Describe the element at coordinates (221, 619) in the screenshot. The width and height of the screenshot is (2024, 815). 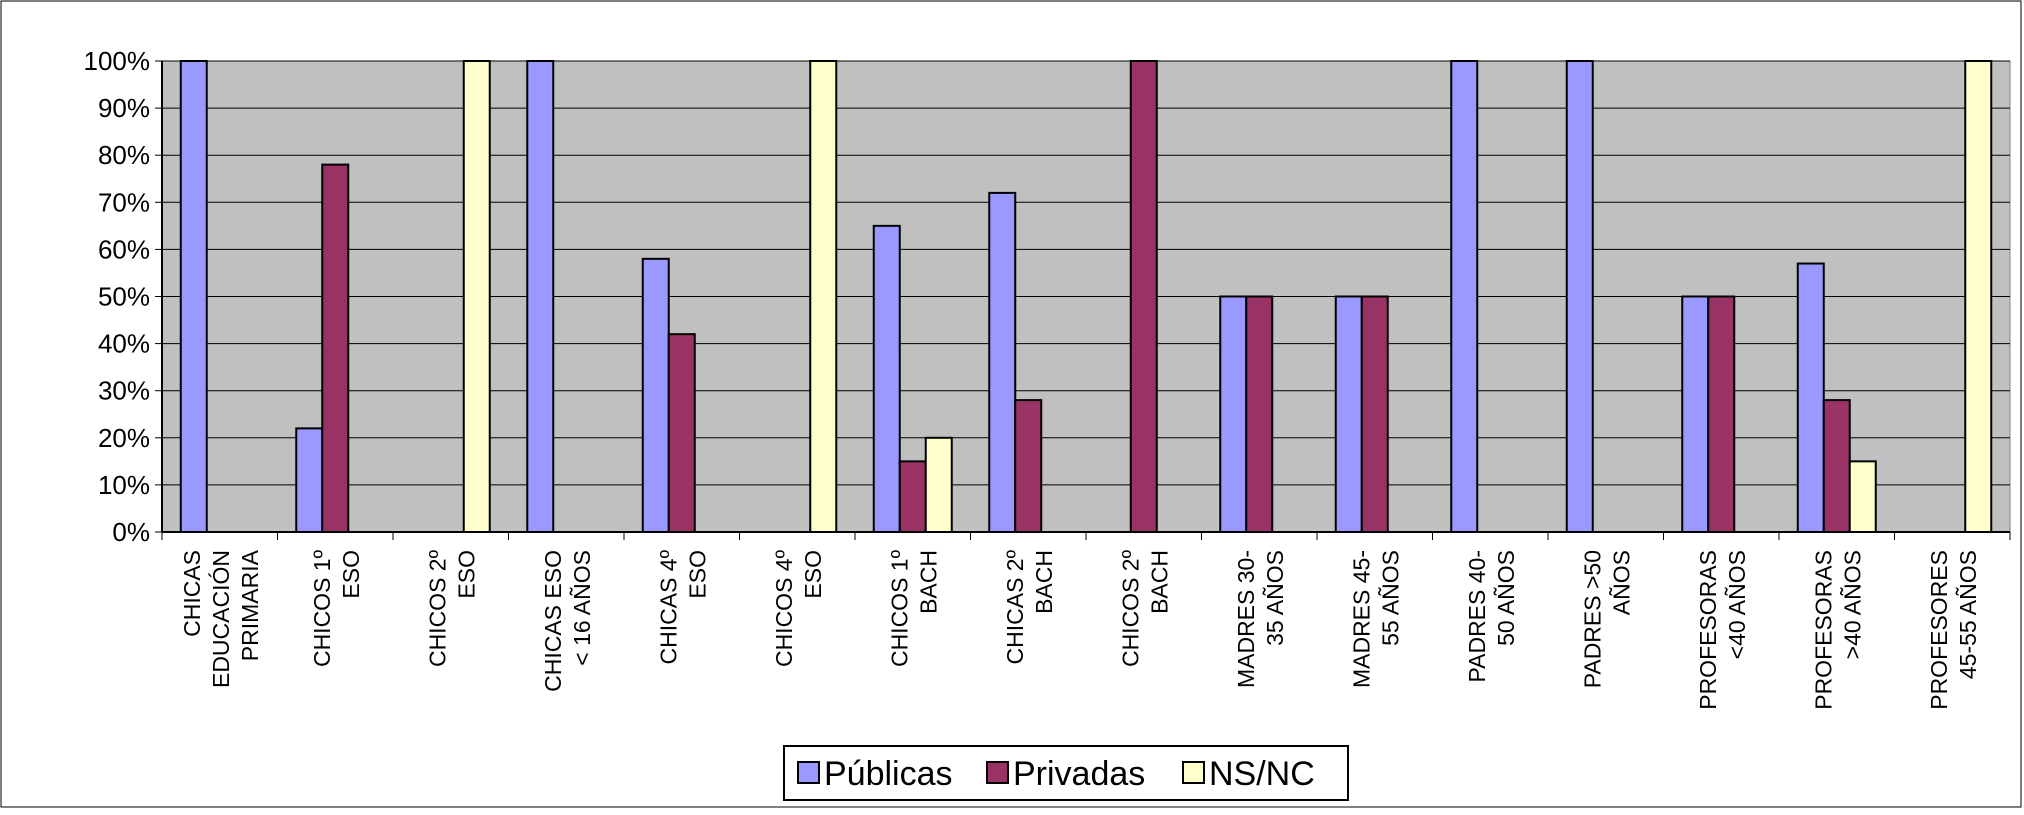
I see `x-tick-label: EDUCACIÓN` at that location.